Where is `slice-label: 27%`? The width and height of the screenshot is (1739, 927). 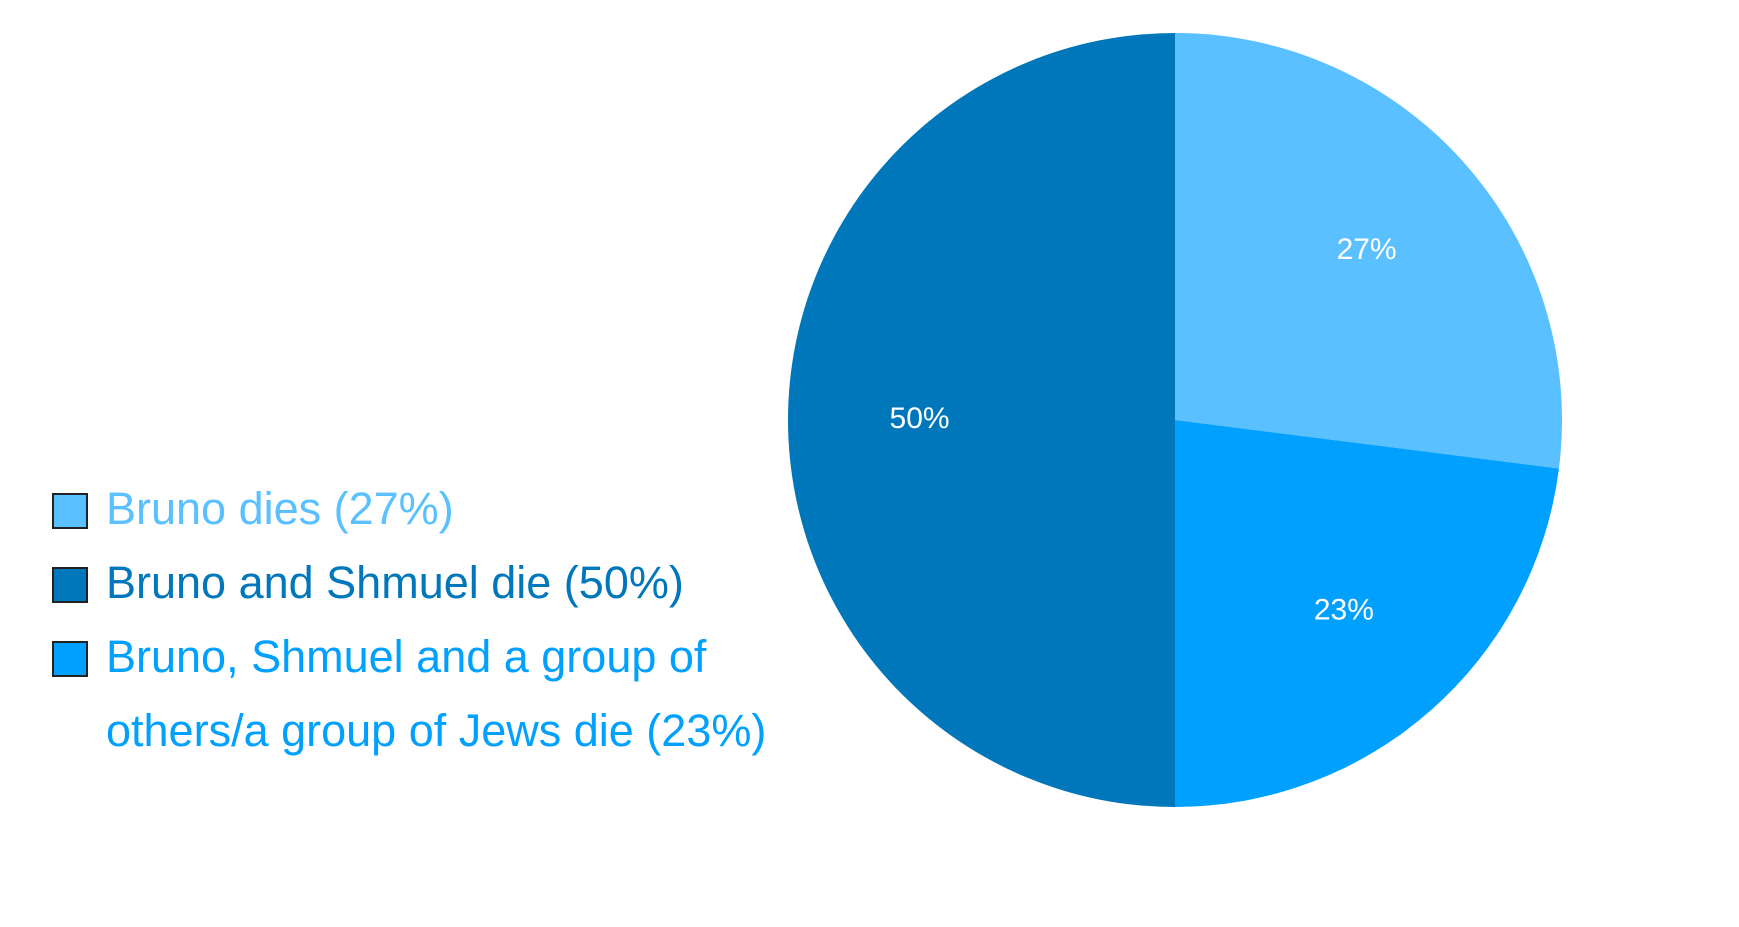 slice-label: 27% is located at coordinates (1367, 249).